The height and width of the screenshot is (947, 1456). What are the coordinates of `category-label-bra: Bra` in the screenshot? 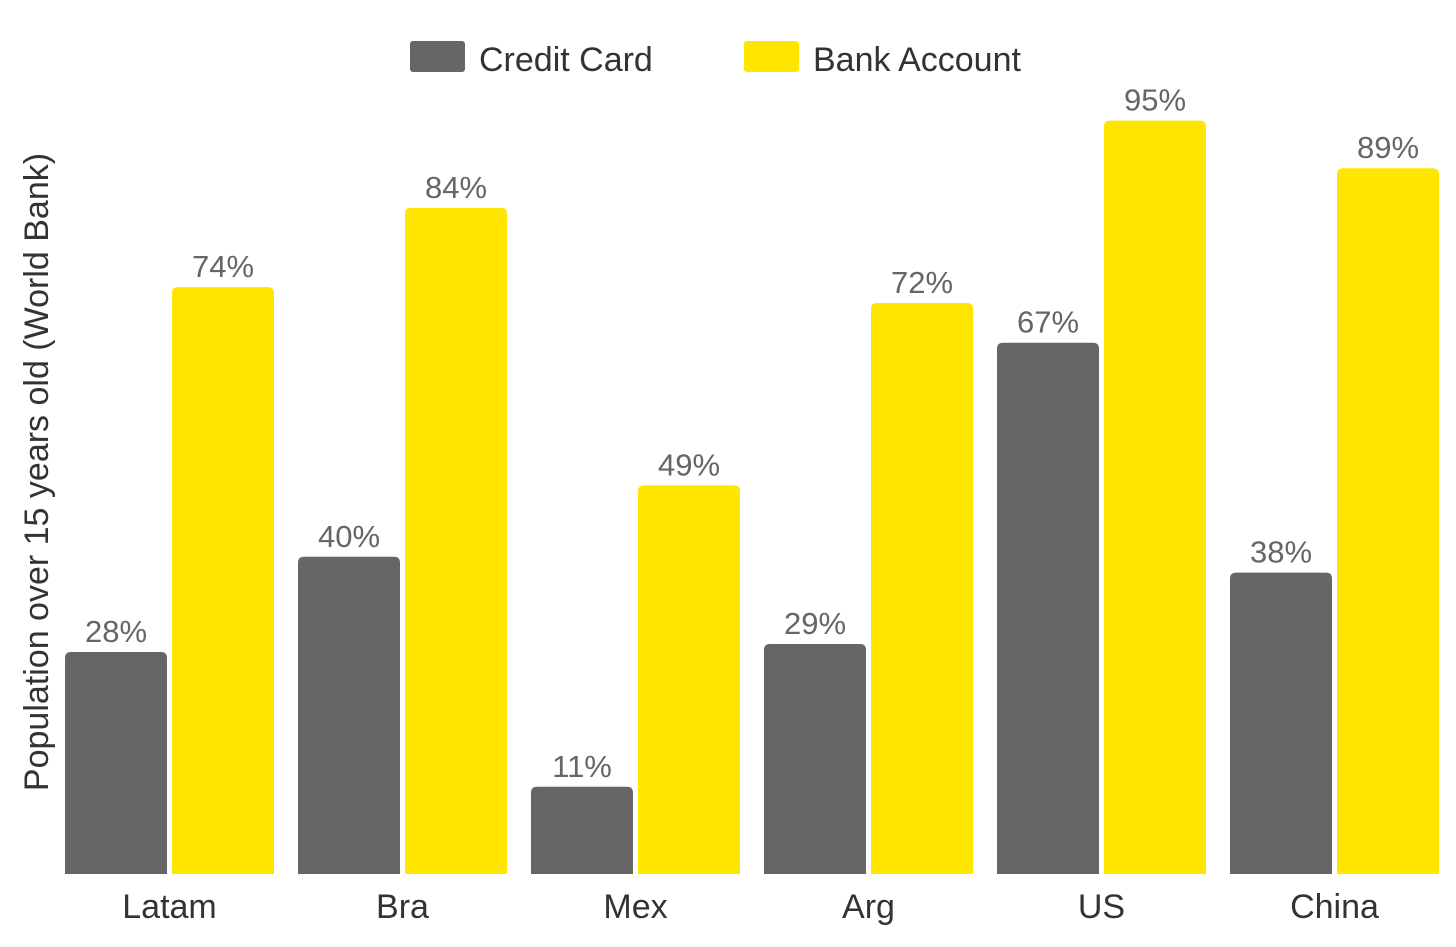 It's located at (402, 907).